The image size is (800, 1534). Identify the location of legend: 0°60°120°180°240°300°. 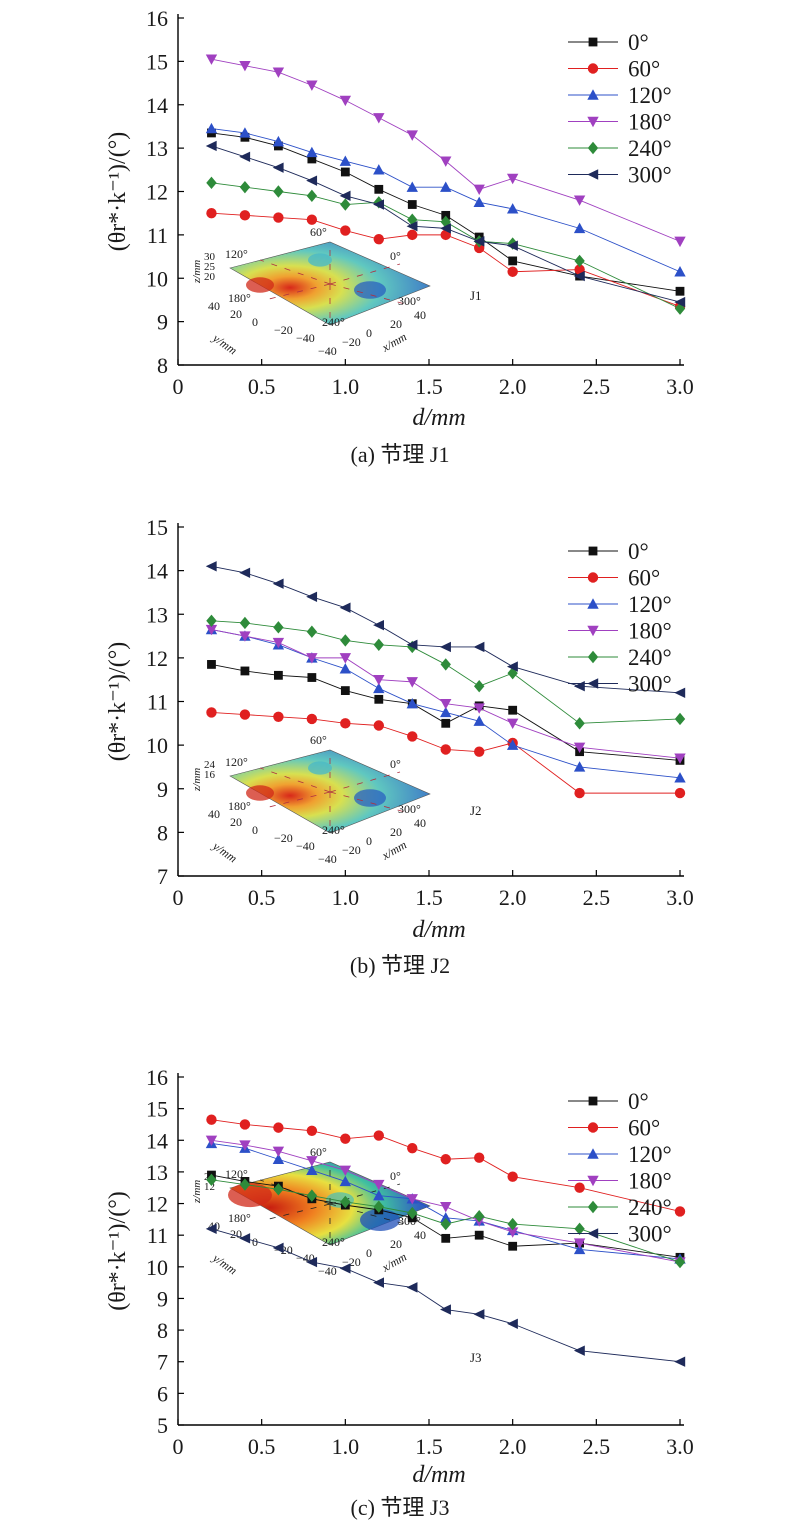
(620, 618).